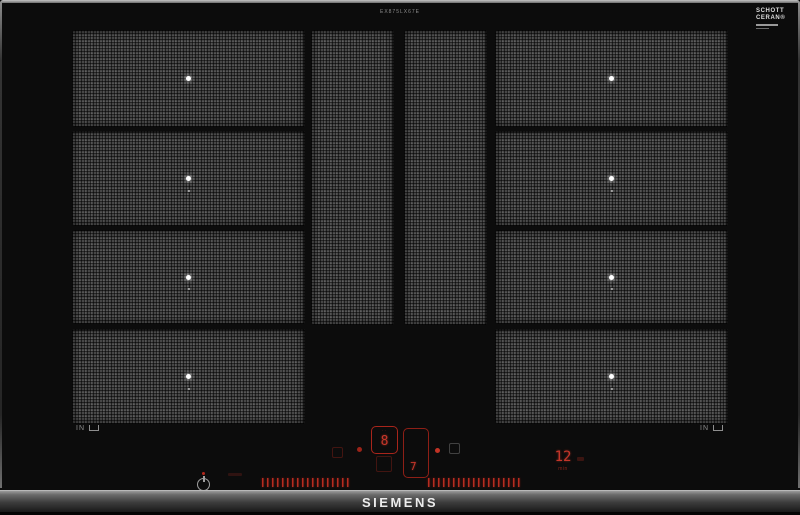 This screenshot has height=515, width=800. What do you see at coordinates (770, 11) in the screenshot?
I see `schott-ceran-line1: SCHOTT` at bounding box center [770, 11].